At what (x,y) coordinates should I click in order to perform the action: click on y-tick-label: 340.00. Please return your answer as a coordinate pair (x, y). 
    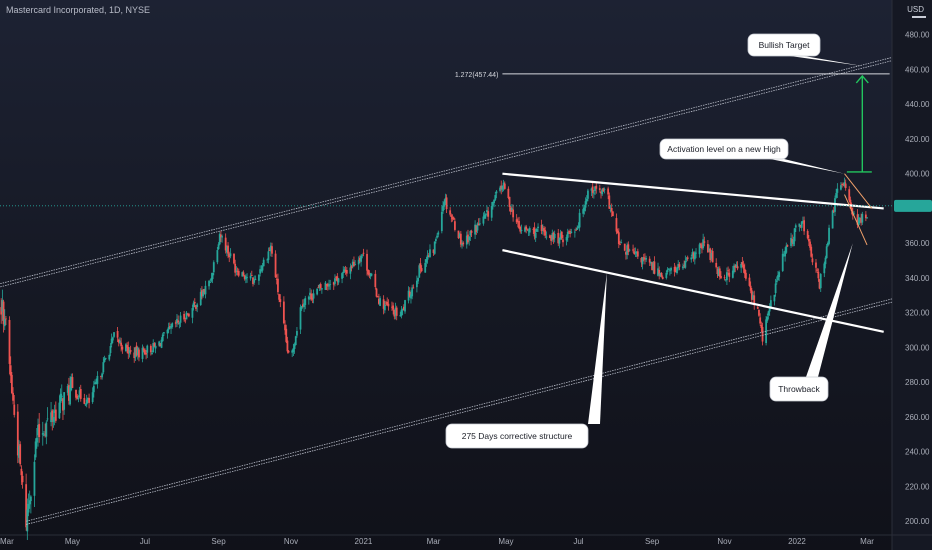
    Looking at the image, I should click on (917, 278).